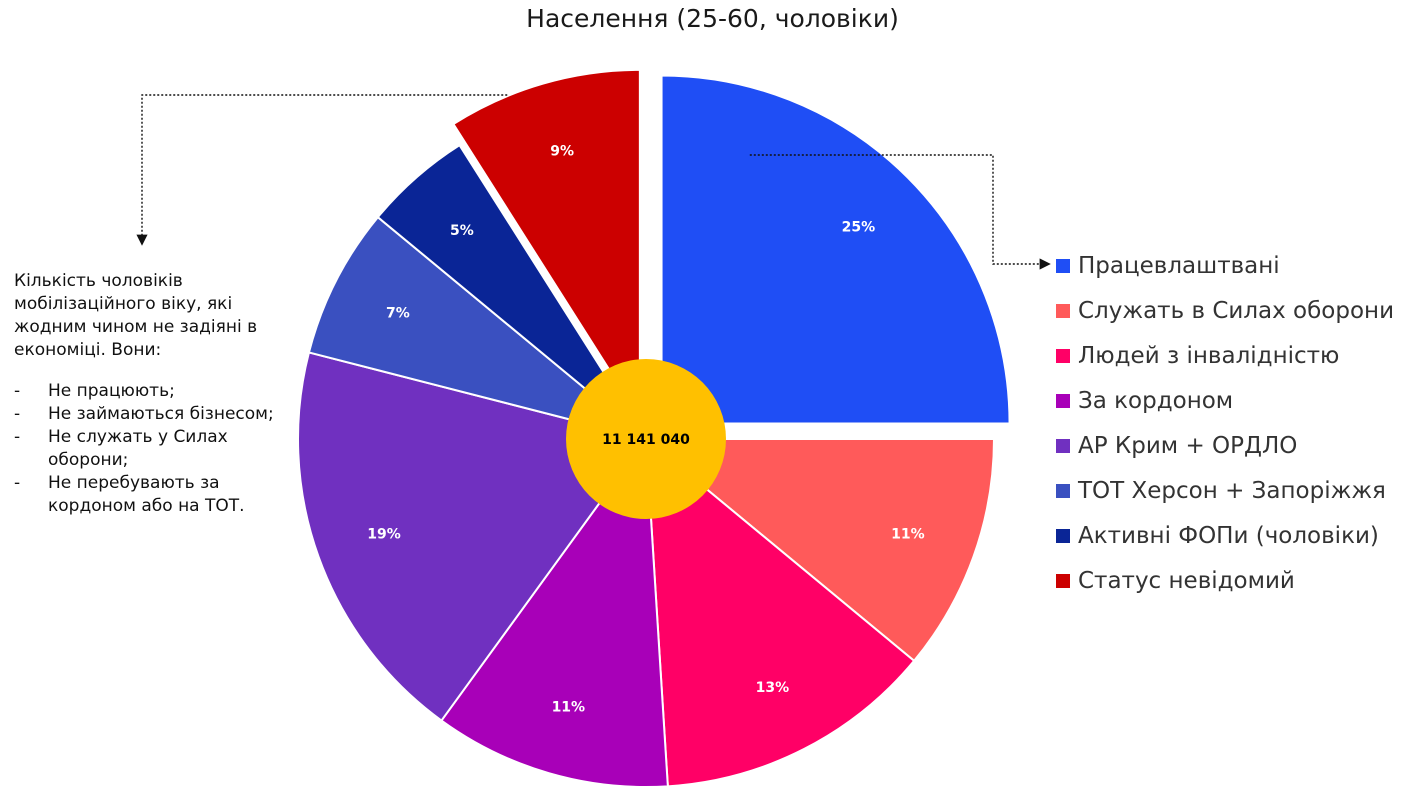 This screenshot has width=1425, height=795. I want to click on note-item-text: Не займаються бізнесом;, so click(161, 414).